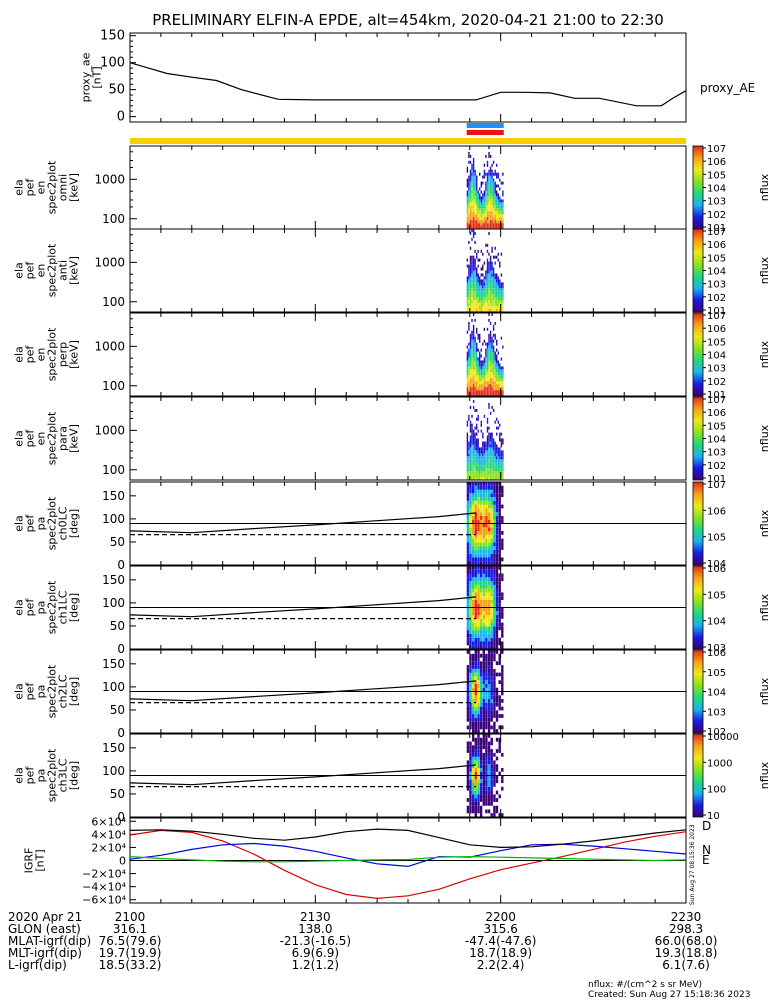 Image resolution: width=775 pixels, height=1000 pixels. I want to click on y-tick-label: 0, so click(121, 649).